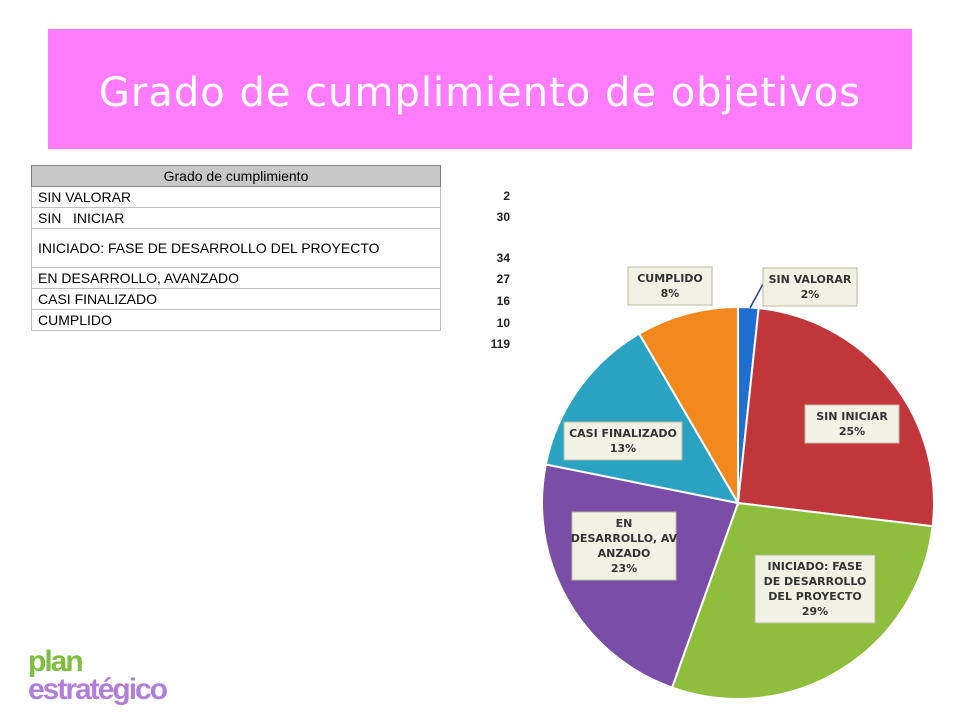  I want to click on row-value-cumplido: 10, so click(503, 323).